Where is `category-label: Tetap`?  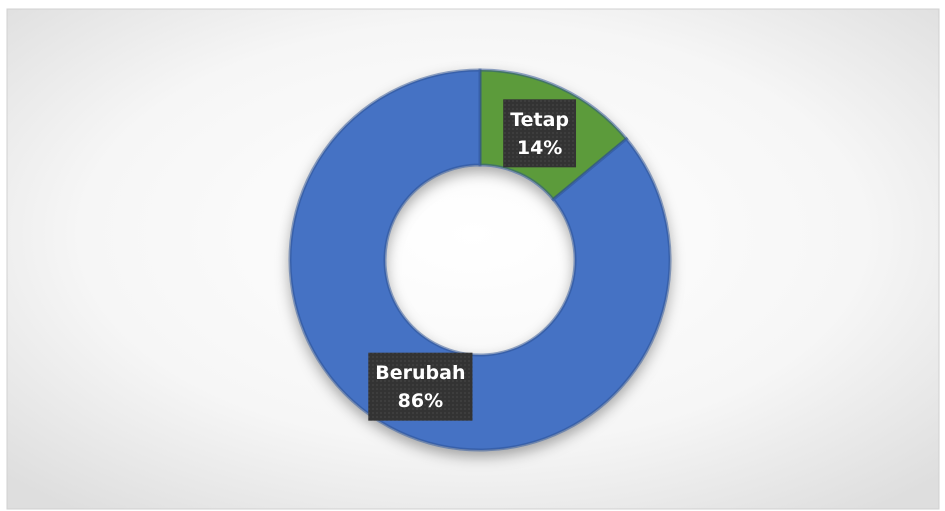 category-label: Tetap is located at coordinates (539, 120).